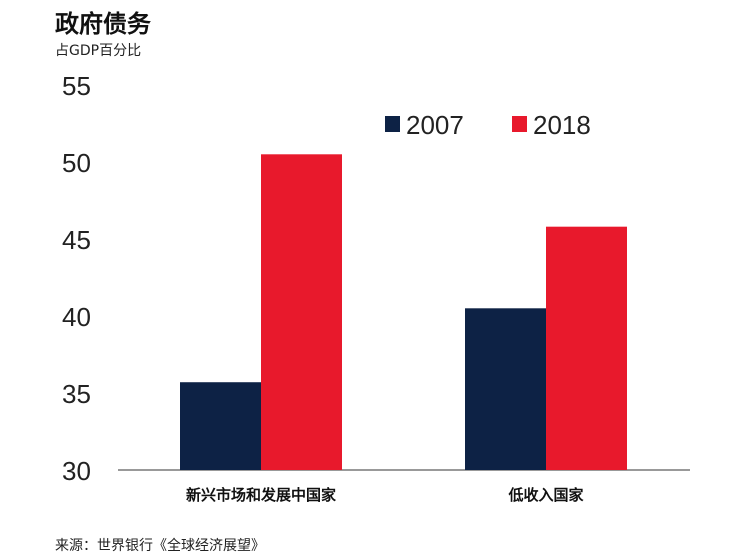  What do you see at coordinates (98, 51) in the screenshot?
I see `chart-subtitle: 占GDP百分比` at bounding box center [98, 51].